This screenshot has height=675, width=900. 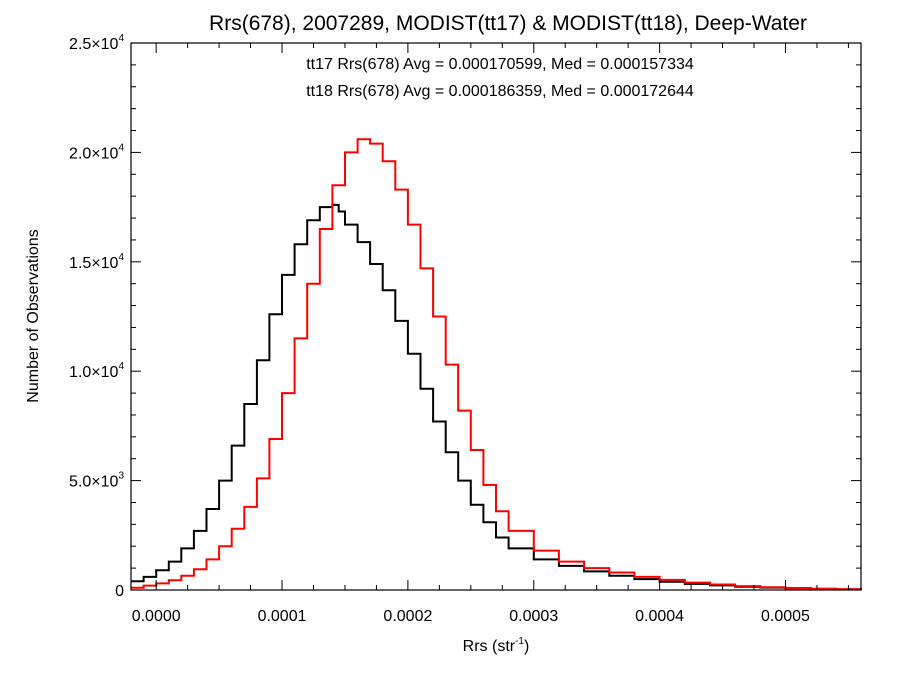 What do you see at coordinates (282, 616) in the screenshot?
I see `x-tick-label: 0.0001` at bounding box center [282, 616].